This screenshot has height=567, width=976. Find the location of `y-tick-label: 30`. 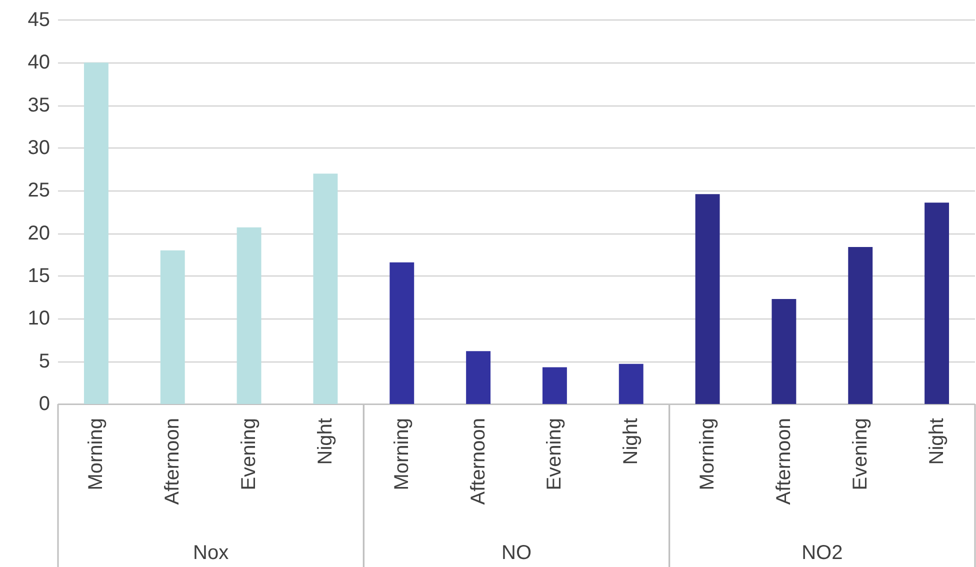

y-tick-label: 30 is located at coordinates (39, 148).